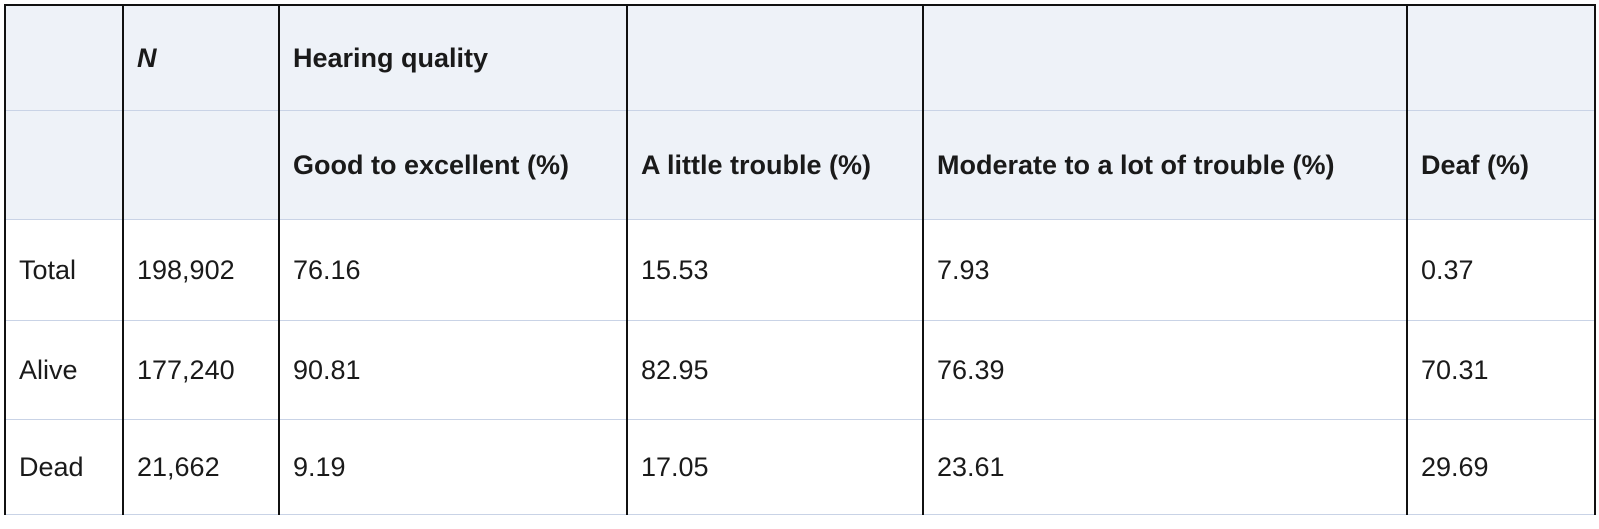 This screenshot has width=1599, height=529. I want to click on row-label: Alive, so click(63, 370).